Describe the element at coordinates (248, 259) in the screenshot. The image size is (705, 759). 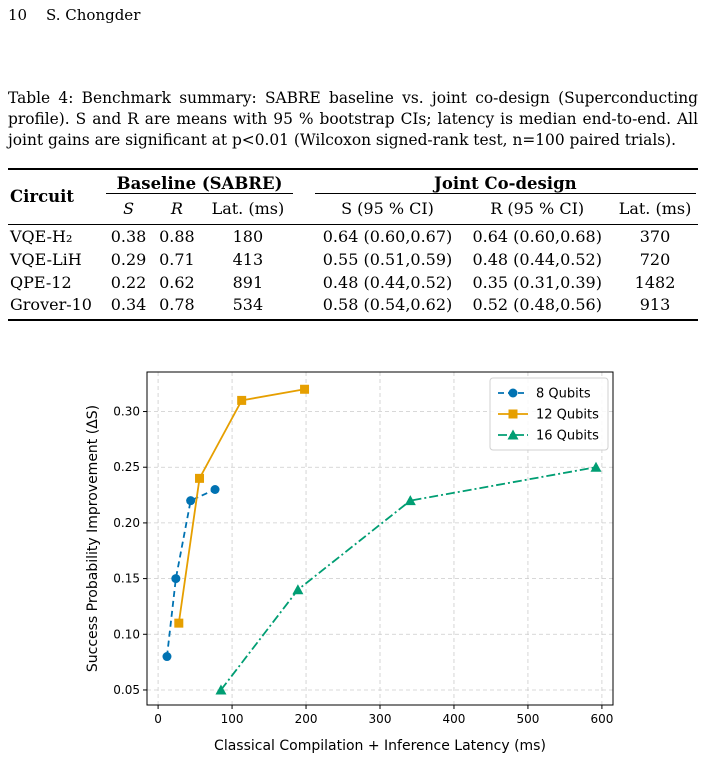
I see `baseline-latency: 413` at that location.